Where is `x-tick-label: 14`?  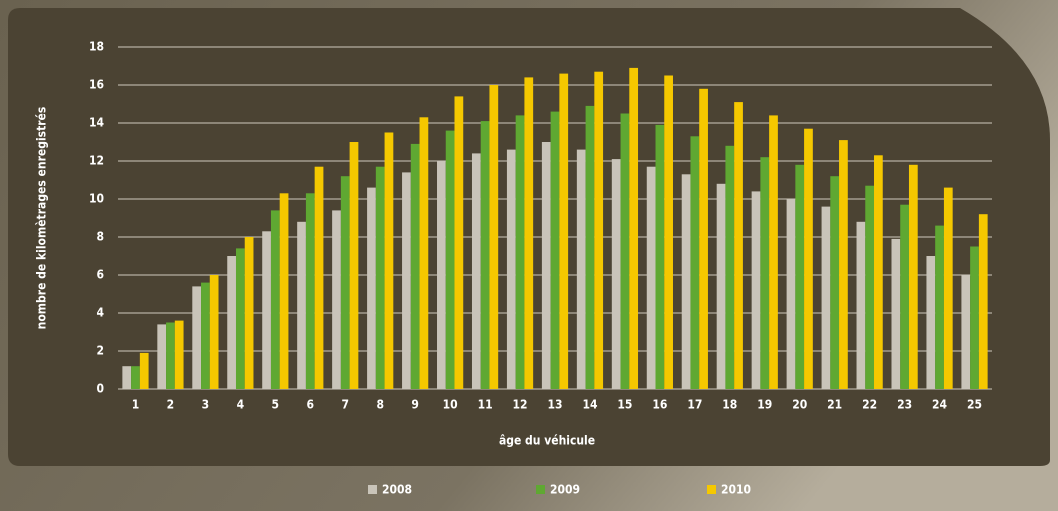 x-tick-label: 14 is located at coordinates (590, 405).